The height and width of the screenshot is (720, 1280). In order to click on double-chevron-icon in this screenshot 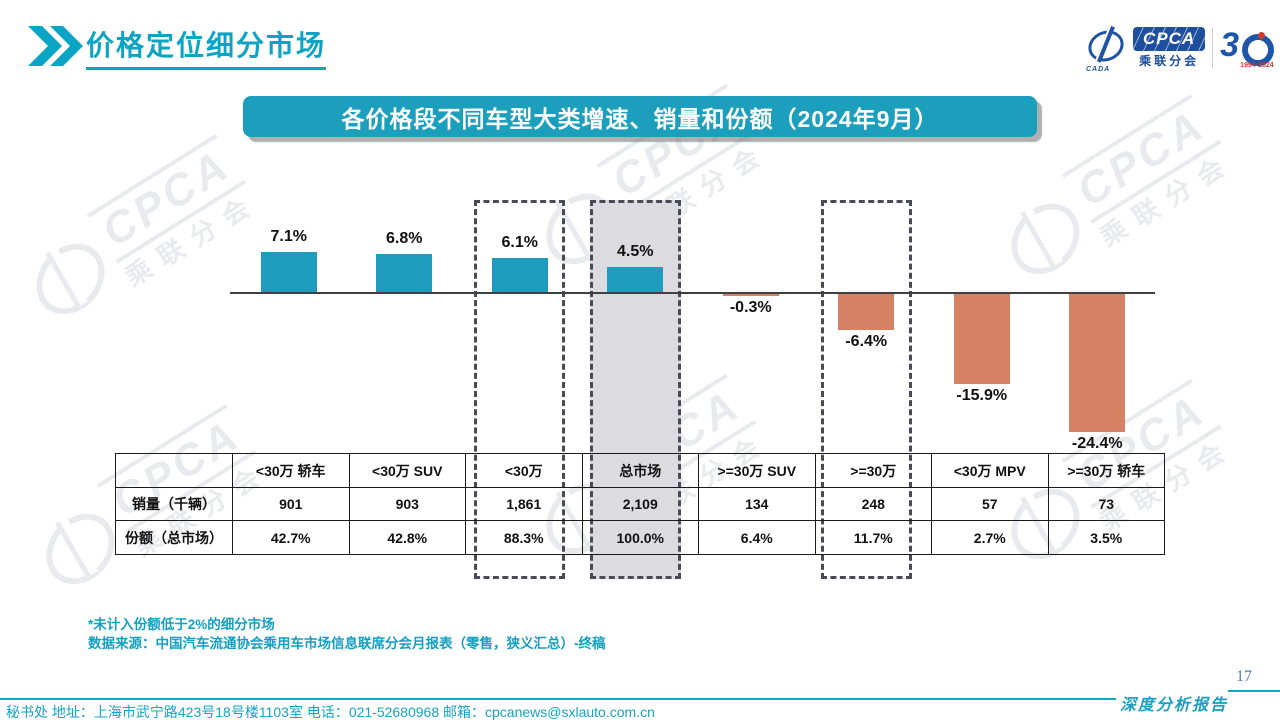, I will do `click(55, 46)`.